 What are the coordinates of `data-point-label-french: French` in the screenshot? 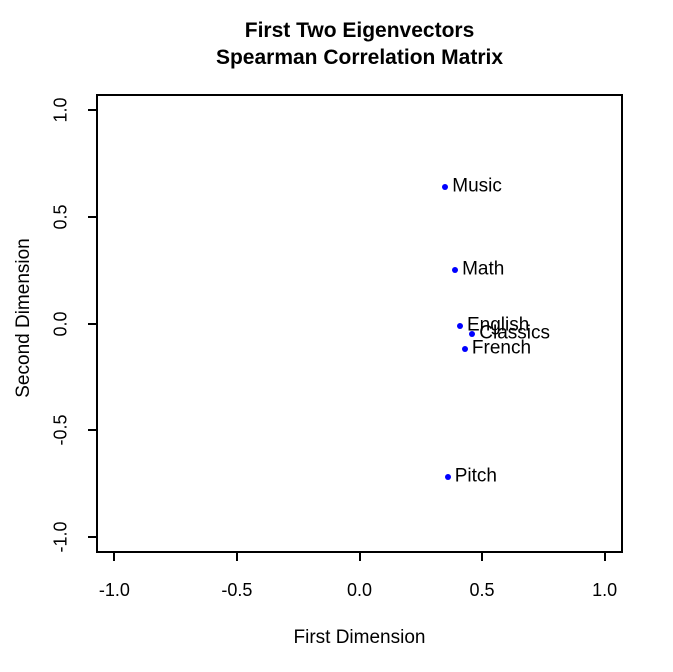 It's located at (501, 348).